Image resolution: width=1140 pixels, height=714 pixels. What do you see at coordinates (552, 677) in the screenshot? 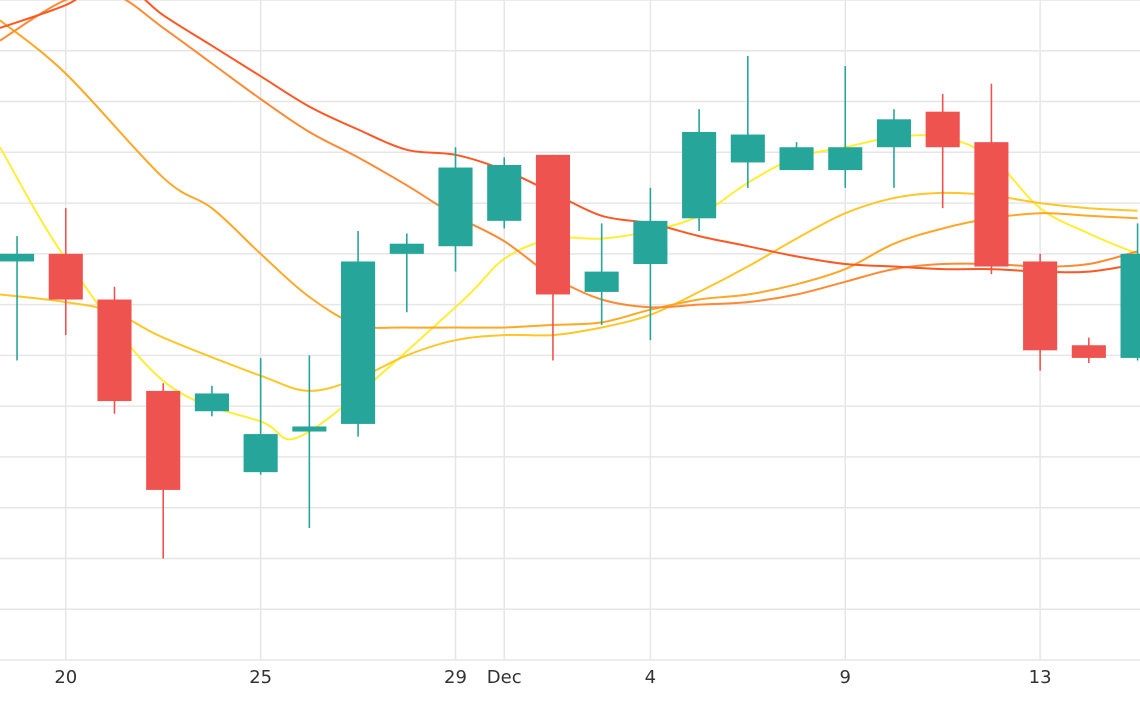
I see `x-axis: 20 25 29 Dec 4 9 13` at bounding box center [552, 677].